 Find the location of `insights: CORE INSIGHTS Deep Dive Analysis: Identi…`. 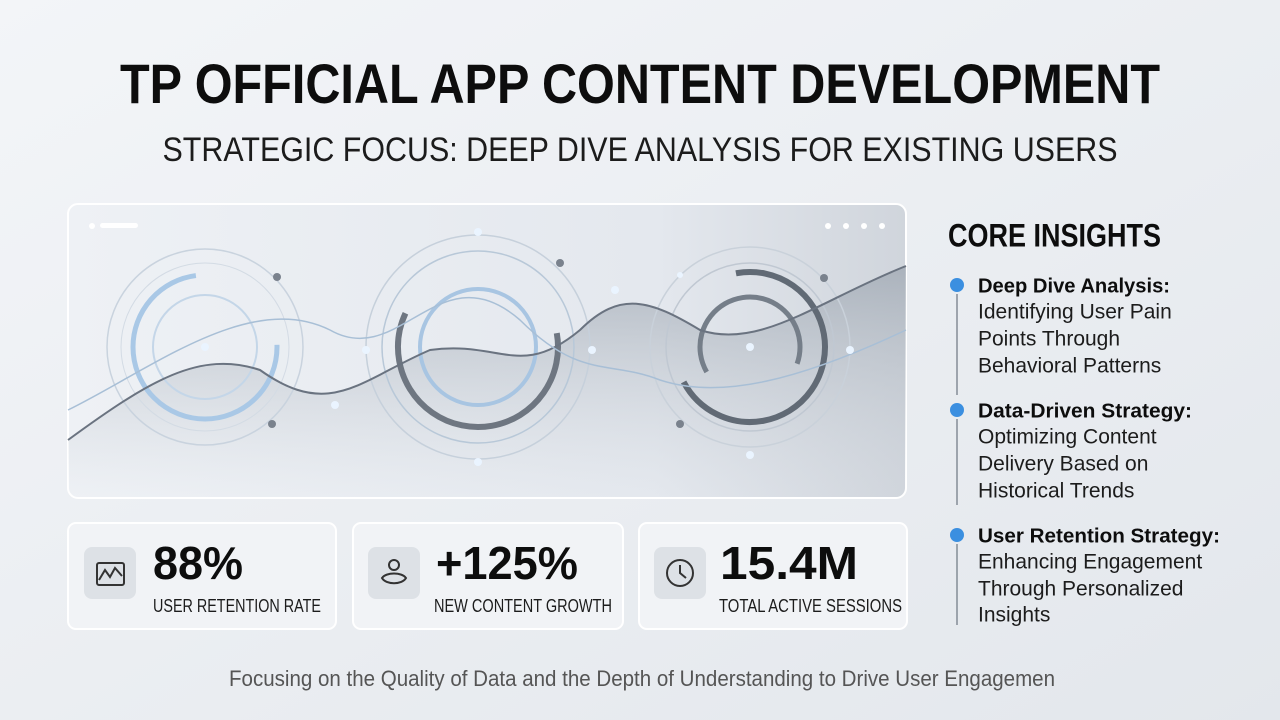

insights: CORE INSIGHTS Deep Dive Analysis: Identi… is located at coordinates (1084, 421).